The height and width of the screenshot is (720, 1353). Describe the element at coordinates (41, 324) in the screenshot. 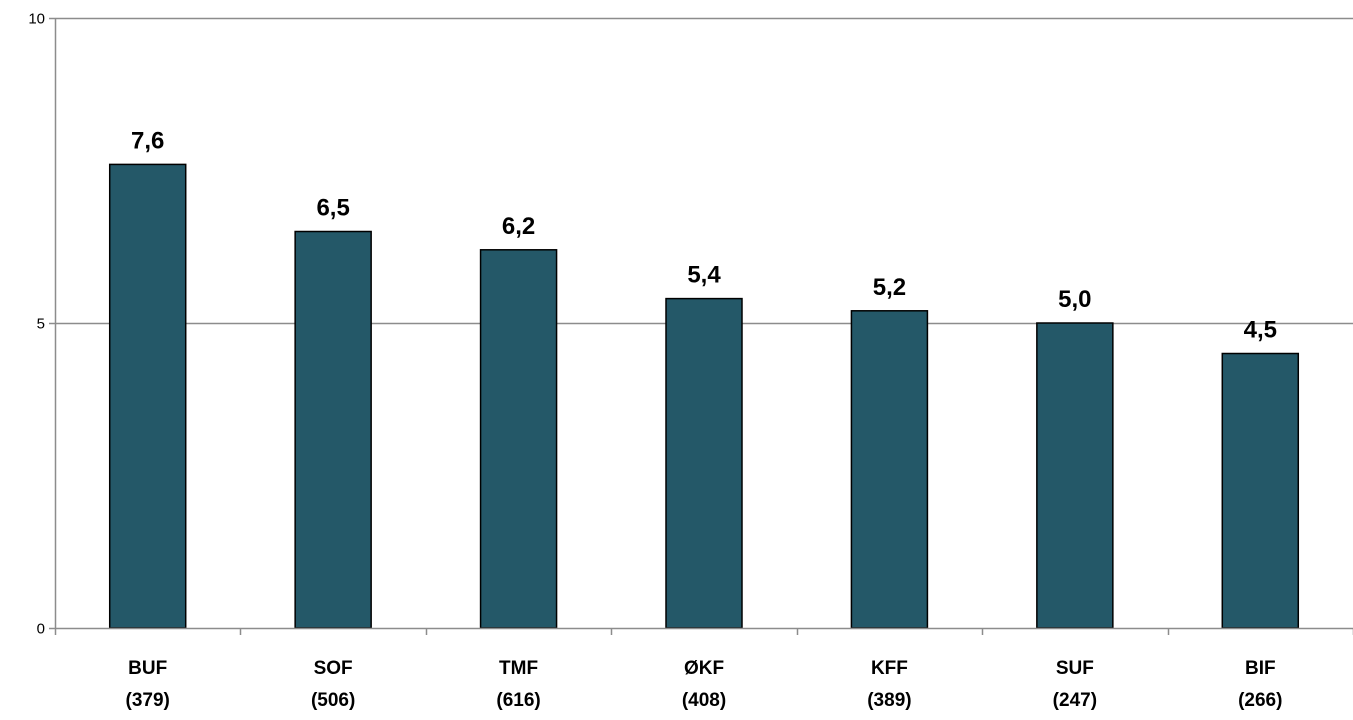

I see `y-tick-label: 5` at that location.